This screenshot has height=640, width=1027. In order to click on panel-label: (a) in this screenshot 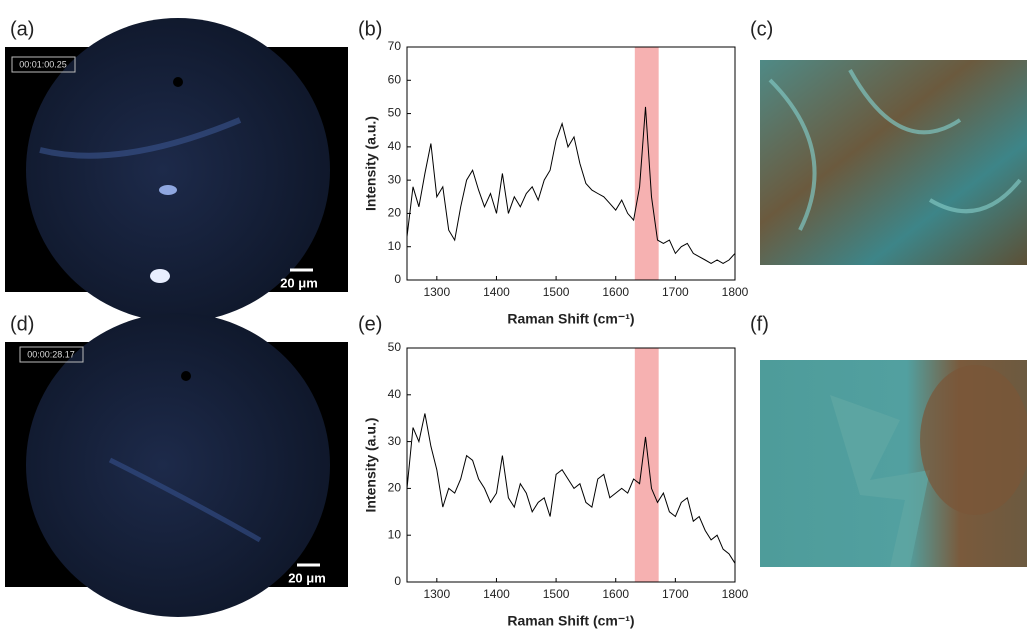, I will do `click(22, 29)`.